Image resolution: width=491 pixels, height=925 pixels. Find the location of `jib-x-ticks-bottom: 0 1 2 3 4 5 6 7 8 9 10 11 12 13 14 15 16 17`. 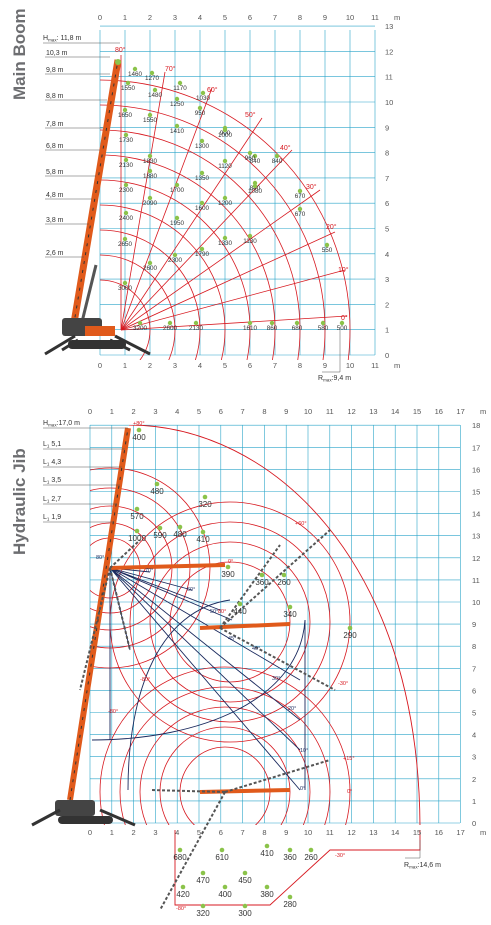

jib-x-ticks-bottom: 0 1 2 3 4 5 6 7 8 9 10 11 12 13 14 15 16 17 is located at coordinates (276, 832).